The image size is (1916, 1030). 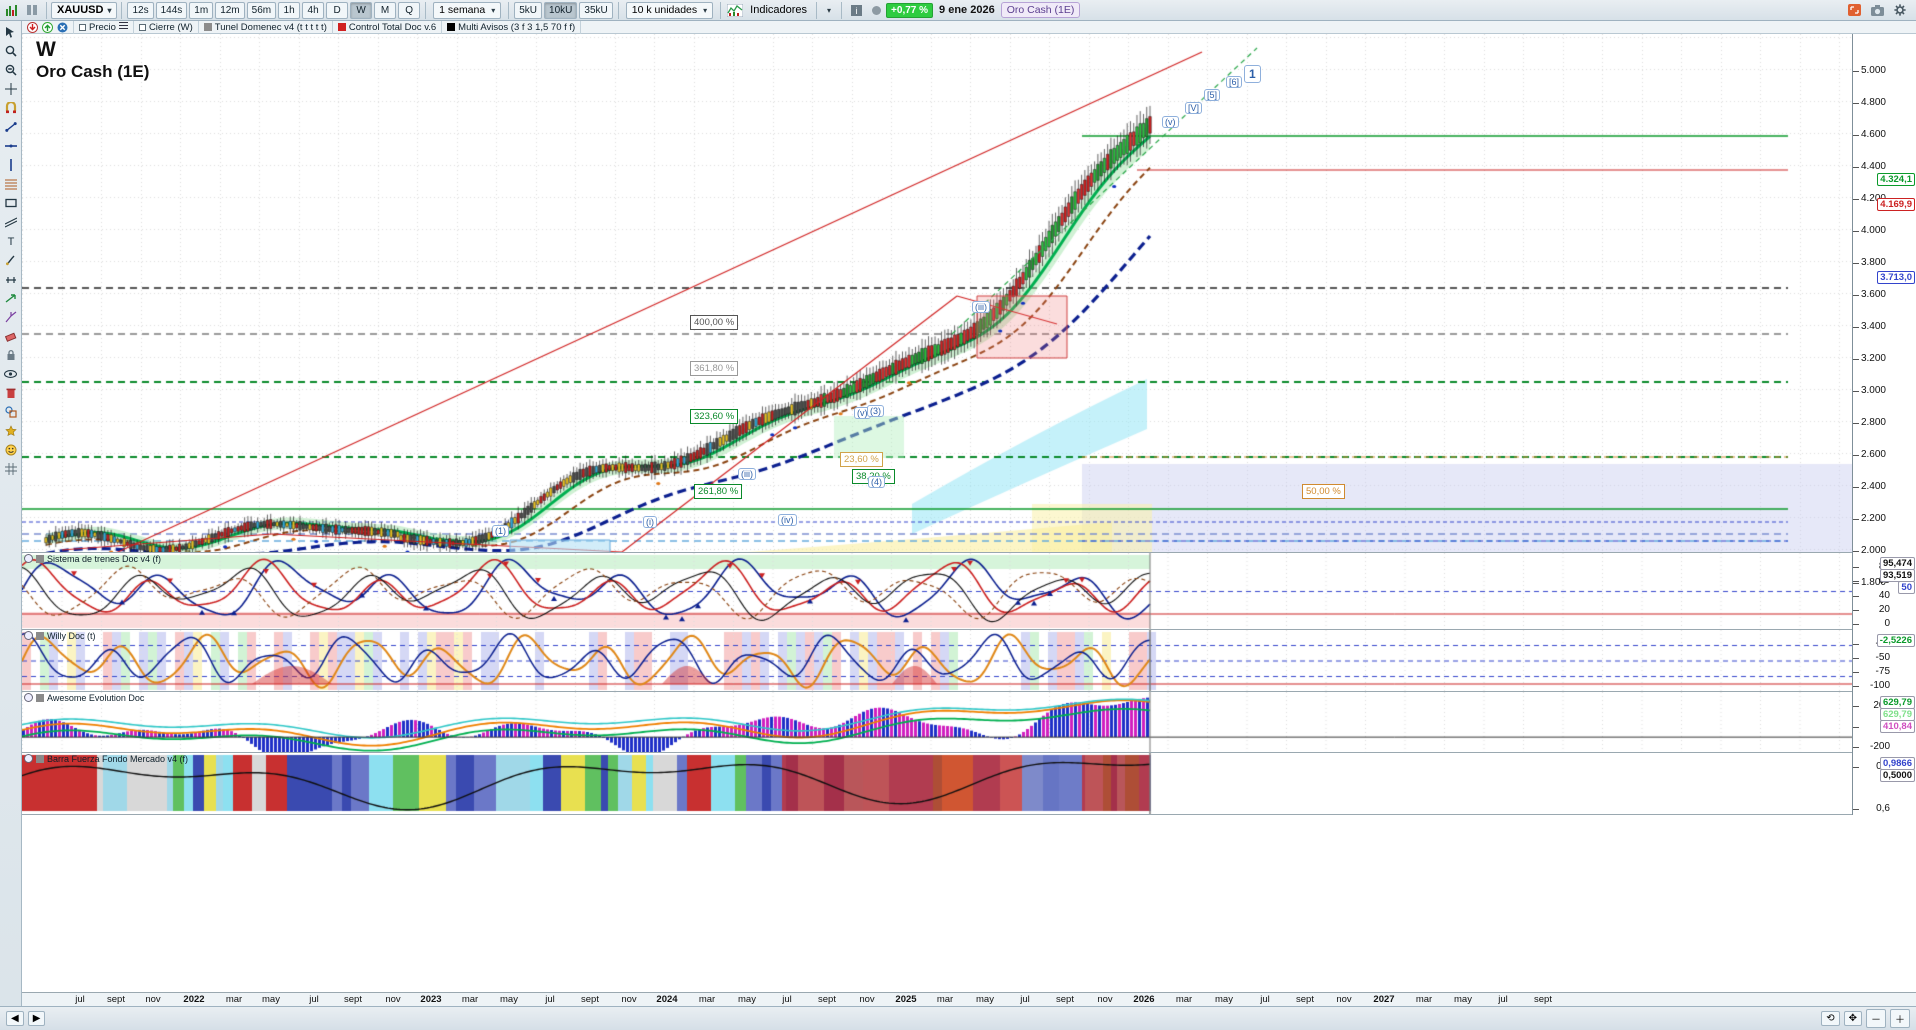 What do you see at coordinates (83, 697) in the screenshot?
I see `pane-header-awesome-evolution: Awesome Evolution Doc` at bounding box center [83, 697].